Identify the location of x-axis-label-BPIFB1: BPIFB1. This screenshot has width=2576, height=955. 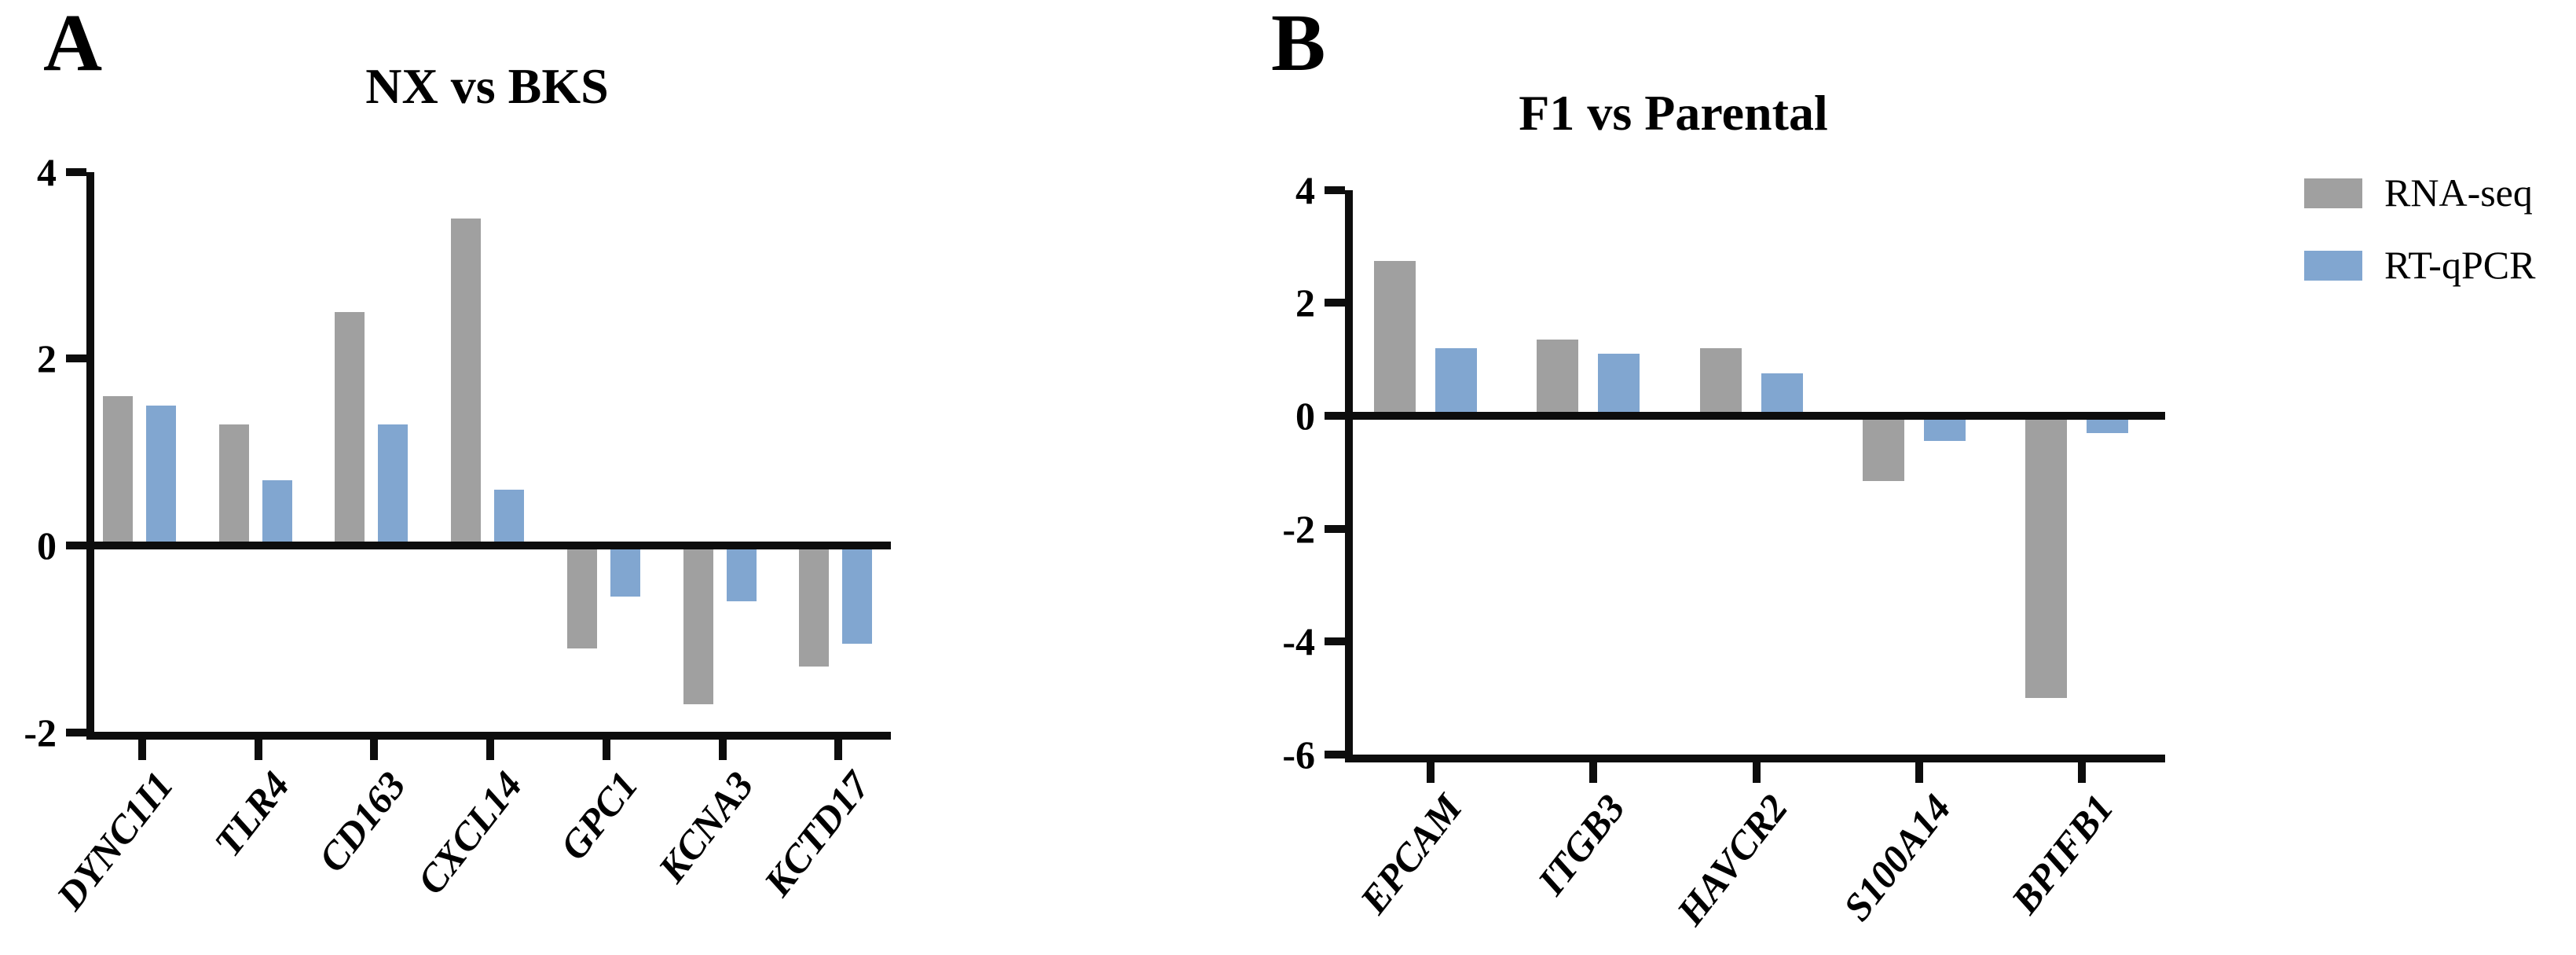
(2062, 854).